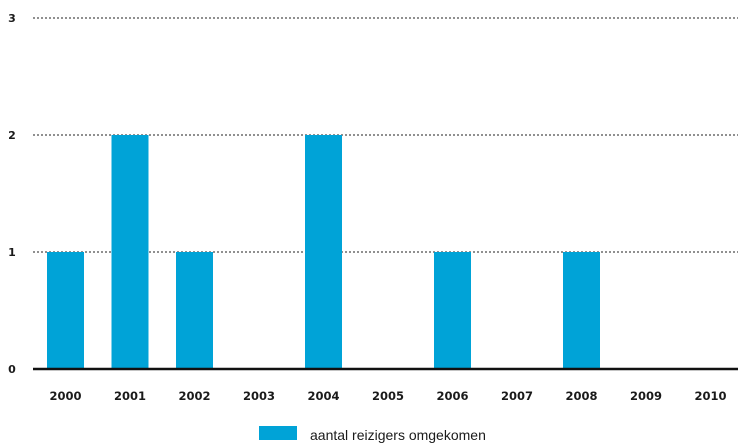  I want to click on x-tick-label: 2004, so click(323, 396).